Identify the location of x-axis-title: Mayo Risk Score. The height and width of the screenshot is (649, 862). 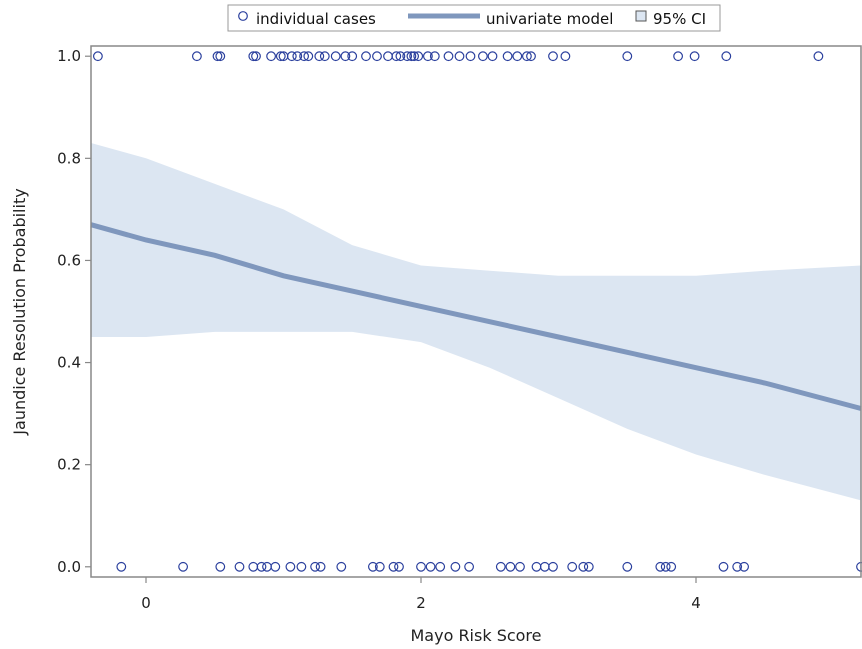
(475, 635).